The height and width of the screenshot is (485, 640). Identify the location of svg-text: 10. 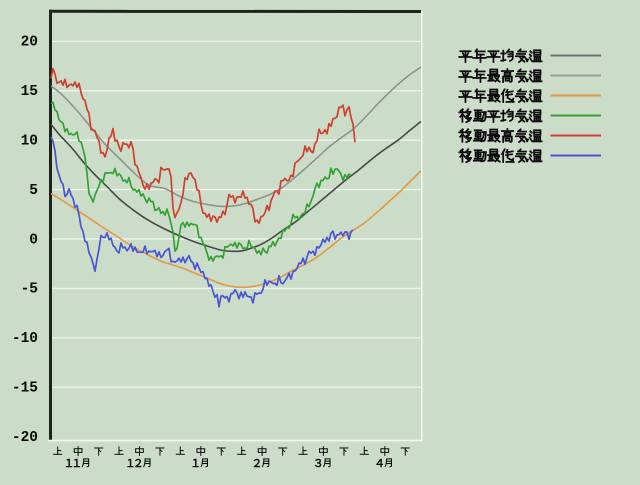
(29, 142).